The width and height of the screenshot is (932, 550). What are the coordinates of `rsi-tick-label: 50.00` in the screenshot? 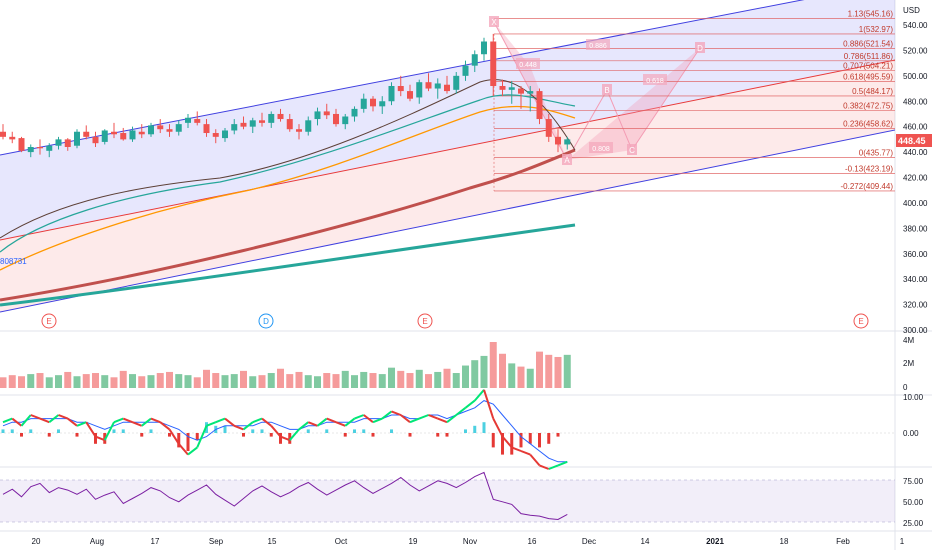 It's located at (913, 502).